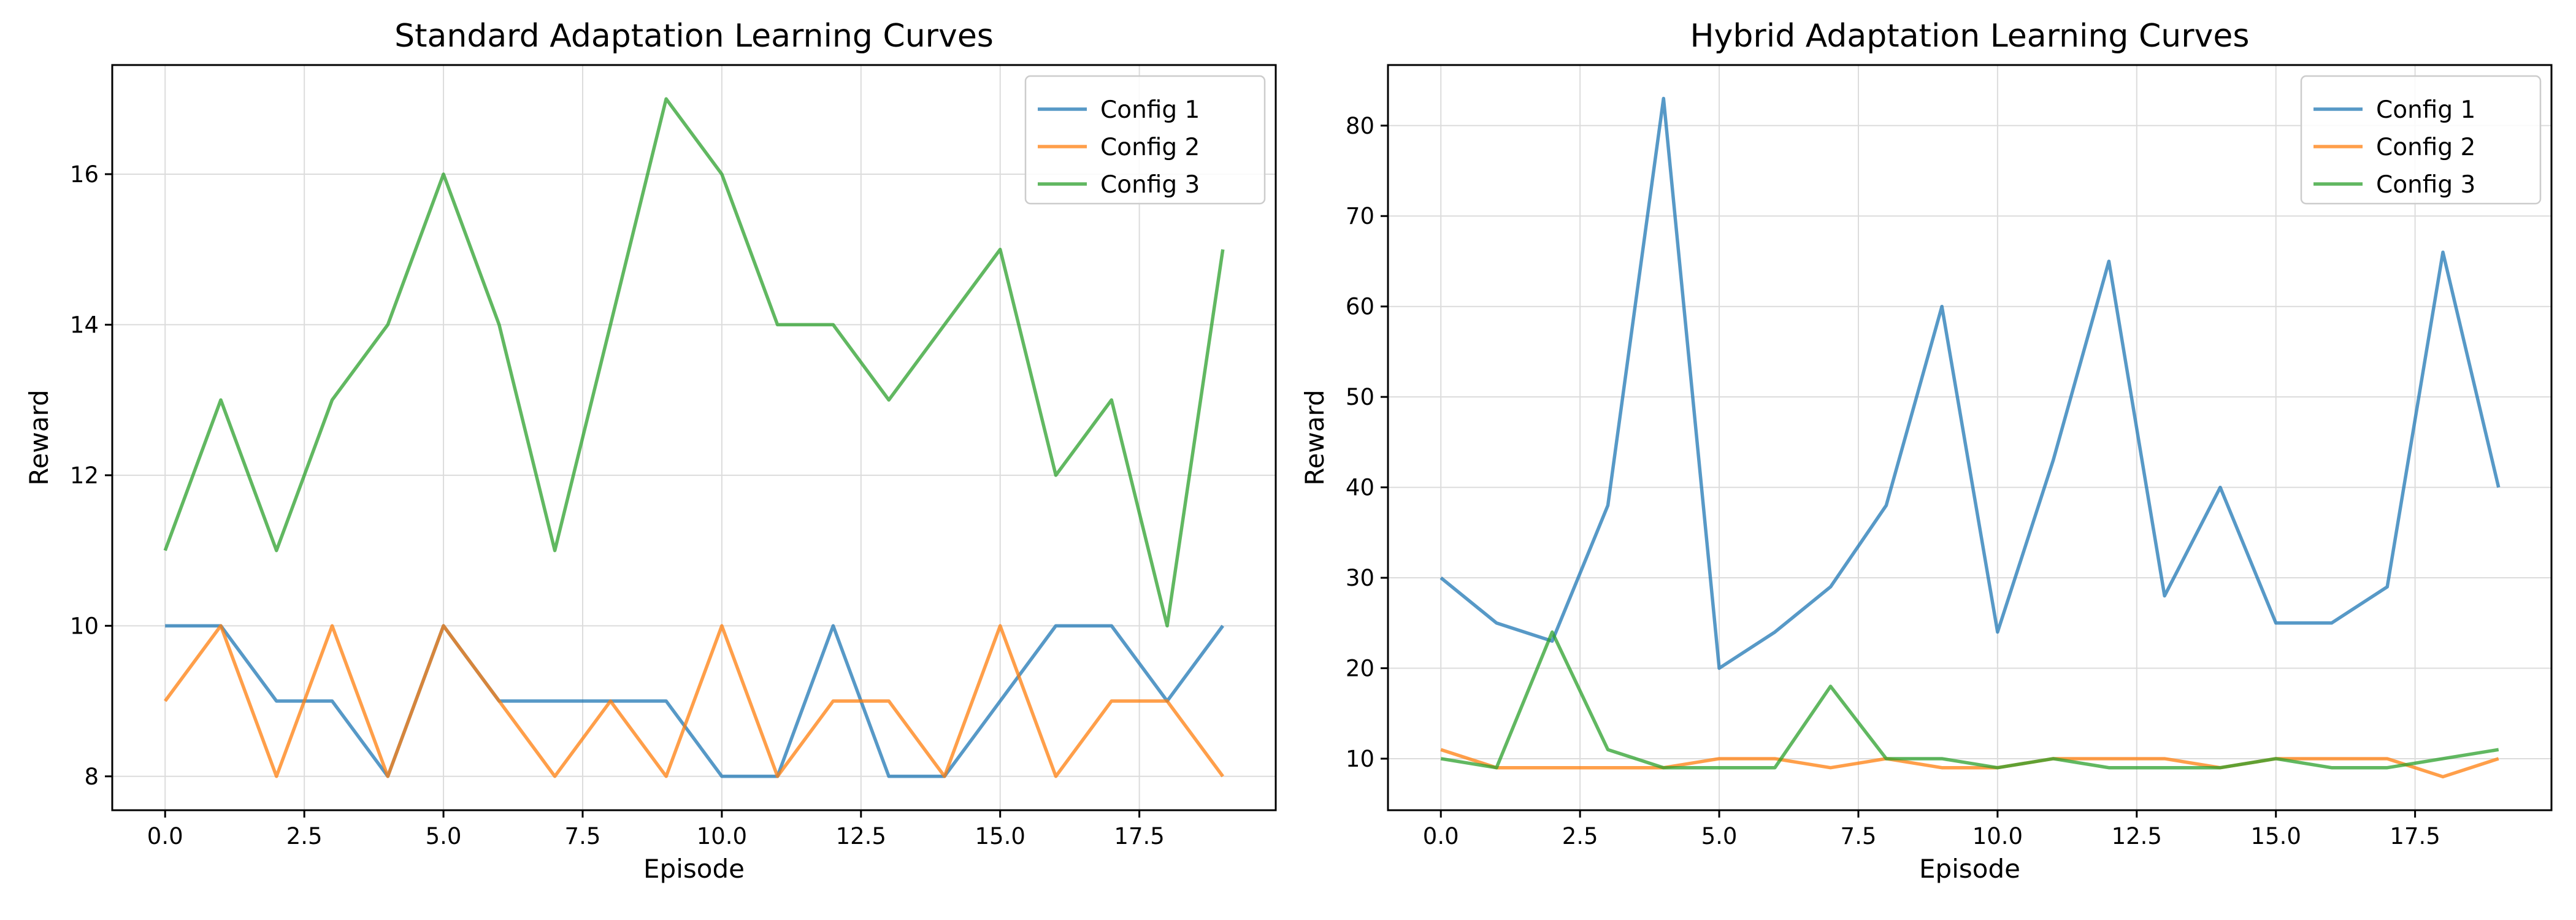  Describe the element at coordinates (1360, 216) in the screenshot. I see `y-tick-label: 70` at that location.